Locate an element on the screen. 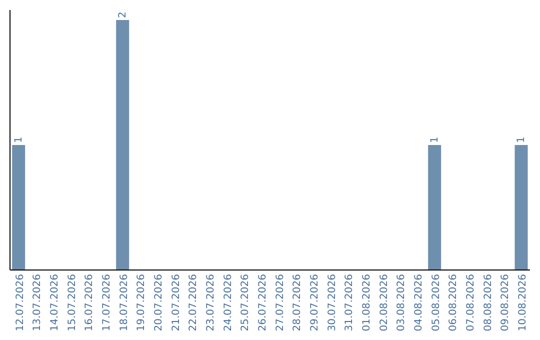  x-tick-label: 04.08.2026 is located at coordinates (418, 303).